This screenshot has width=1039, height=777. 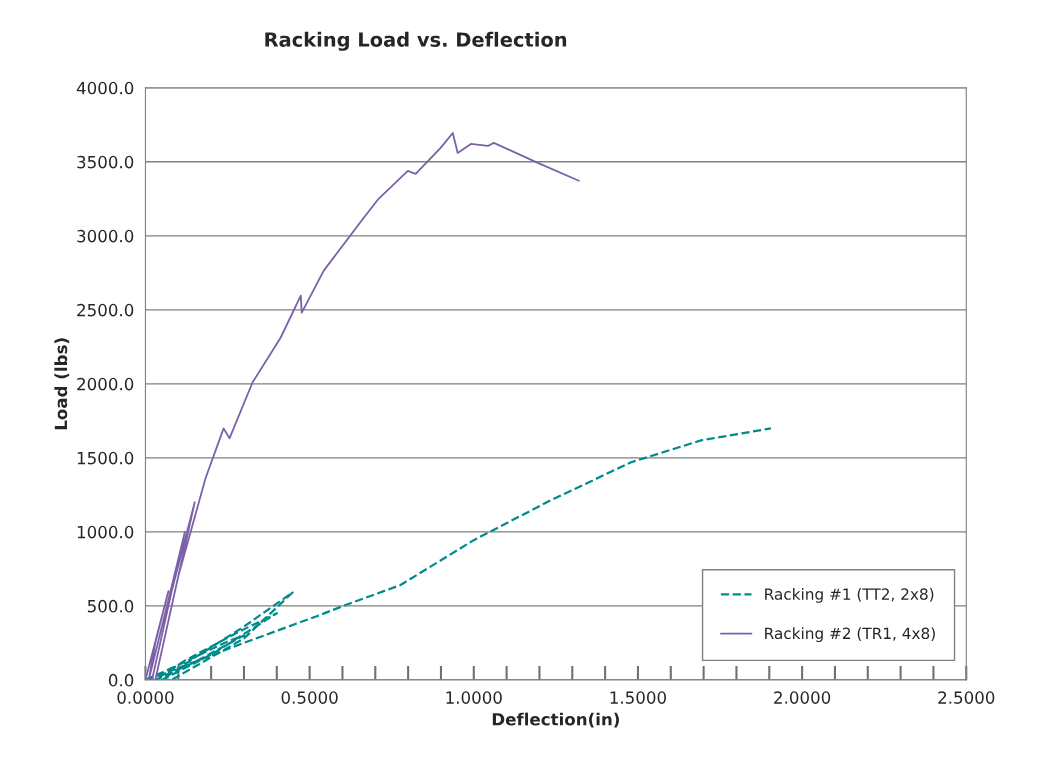 What do you see at coordinates (849, 595) in the screenshot?
I see `legend-label: Racking #1 (TT2, 2x8)` at bounding box center [849, 595].